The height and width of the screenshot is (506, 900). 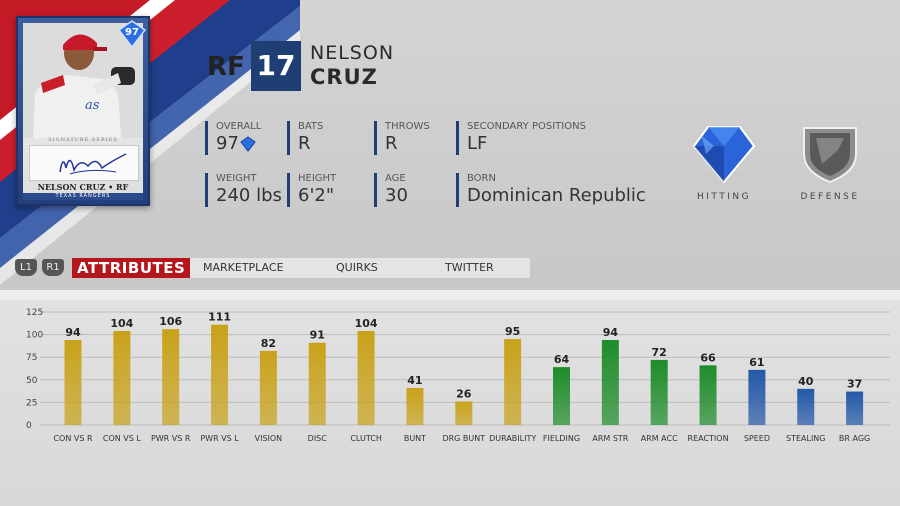 What do you see at coordinates (243, 267) in the screenshot?
I see `tab-marketplace: MARKETPLACE` at bounding box center [243, 267].